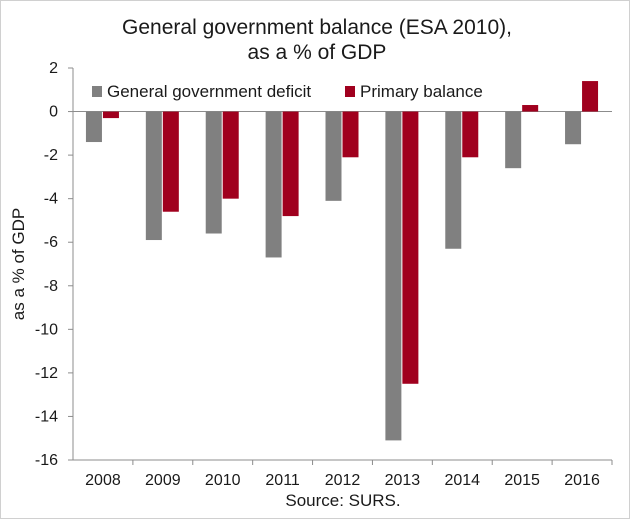  What do you see at coordinates (46, 329) in the screenshot?
I see `y-tick-label: -10` at bounding box center [46, 329].